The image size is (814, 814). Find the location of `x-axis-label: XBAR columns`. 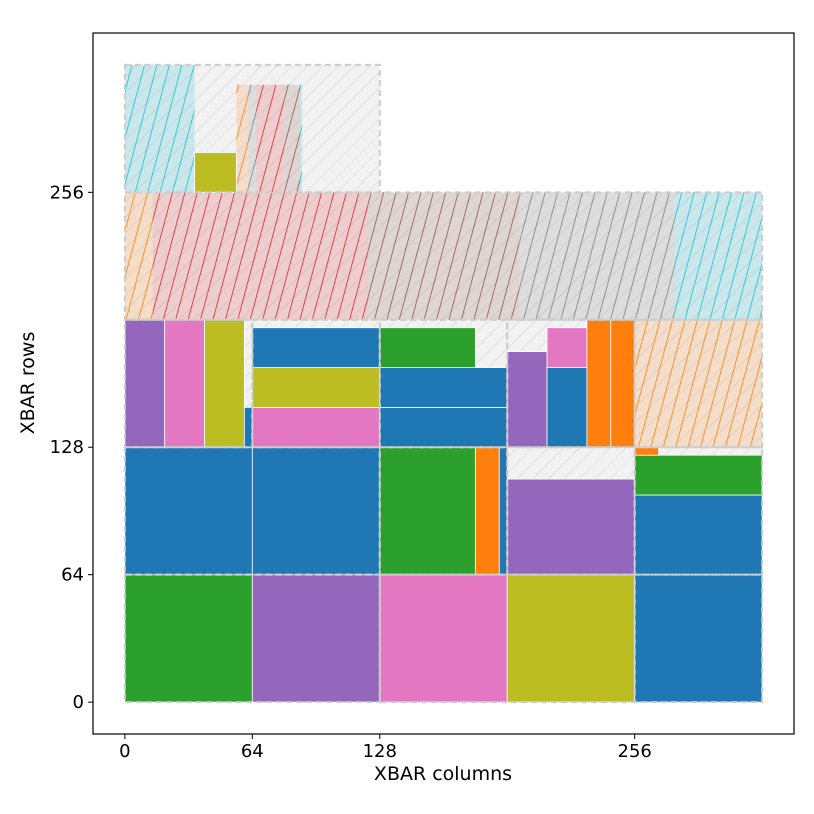

x-axis-label: XBAR columns is located at coordinates (443, 774).